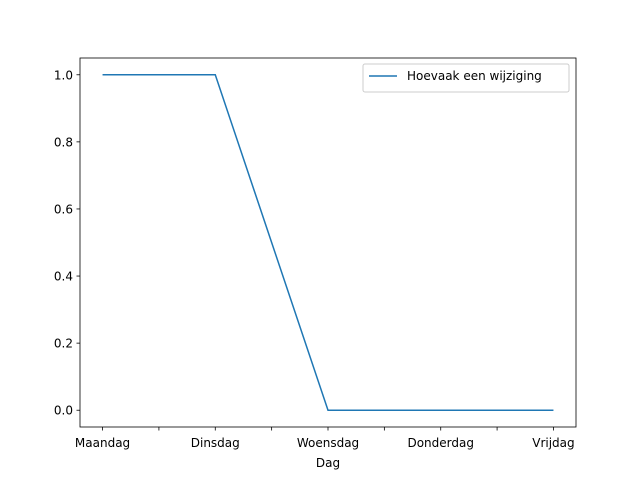 The image size is (640, 480). What do you see at coordinates (328, 463) in the screenshot?
I see `x-axis-title: Dag` at bounding box center [328, 463].